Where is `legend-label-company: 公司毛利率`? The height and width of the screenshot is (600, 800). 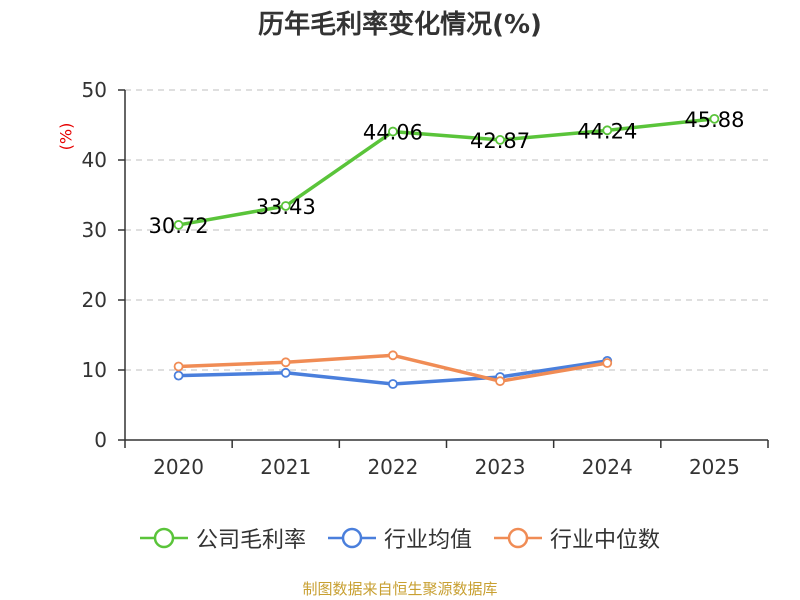
legend-label-company: 公司毛利率 is located at coordinates (250, 540).